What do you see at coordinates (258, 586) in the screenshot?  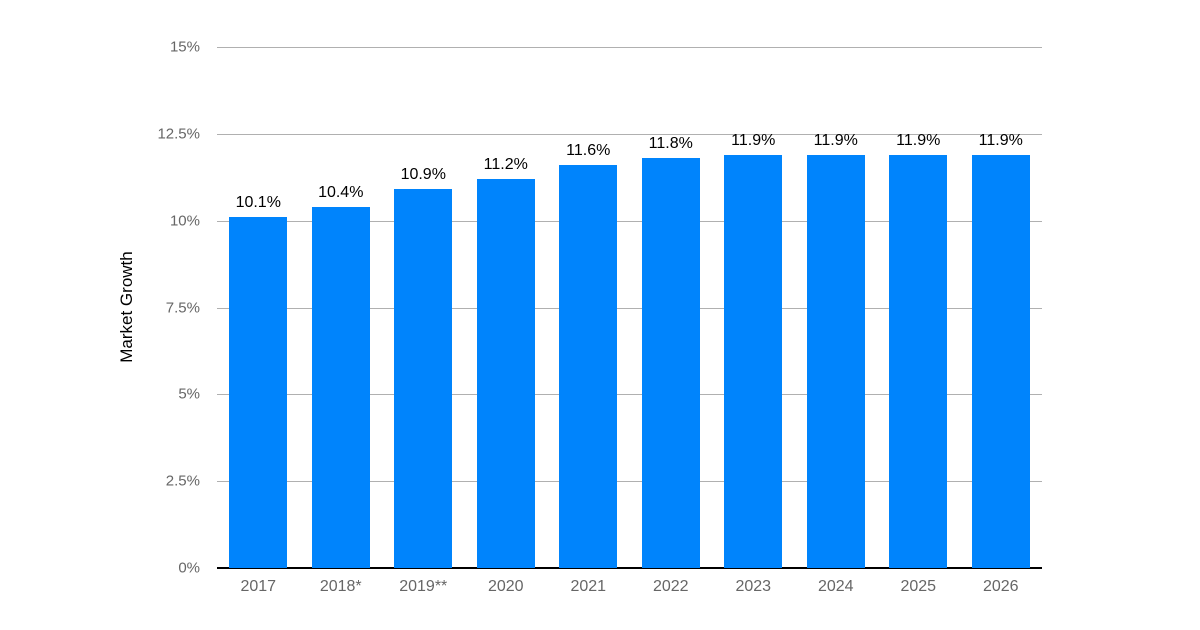 I see `x-tick-label: 2017` at bounding box center [258, 586].